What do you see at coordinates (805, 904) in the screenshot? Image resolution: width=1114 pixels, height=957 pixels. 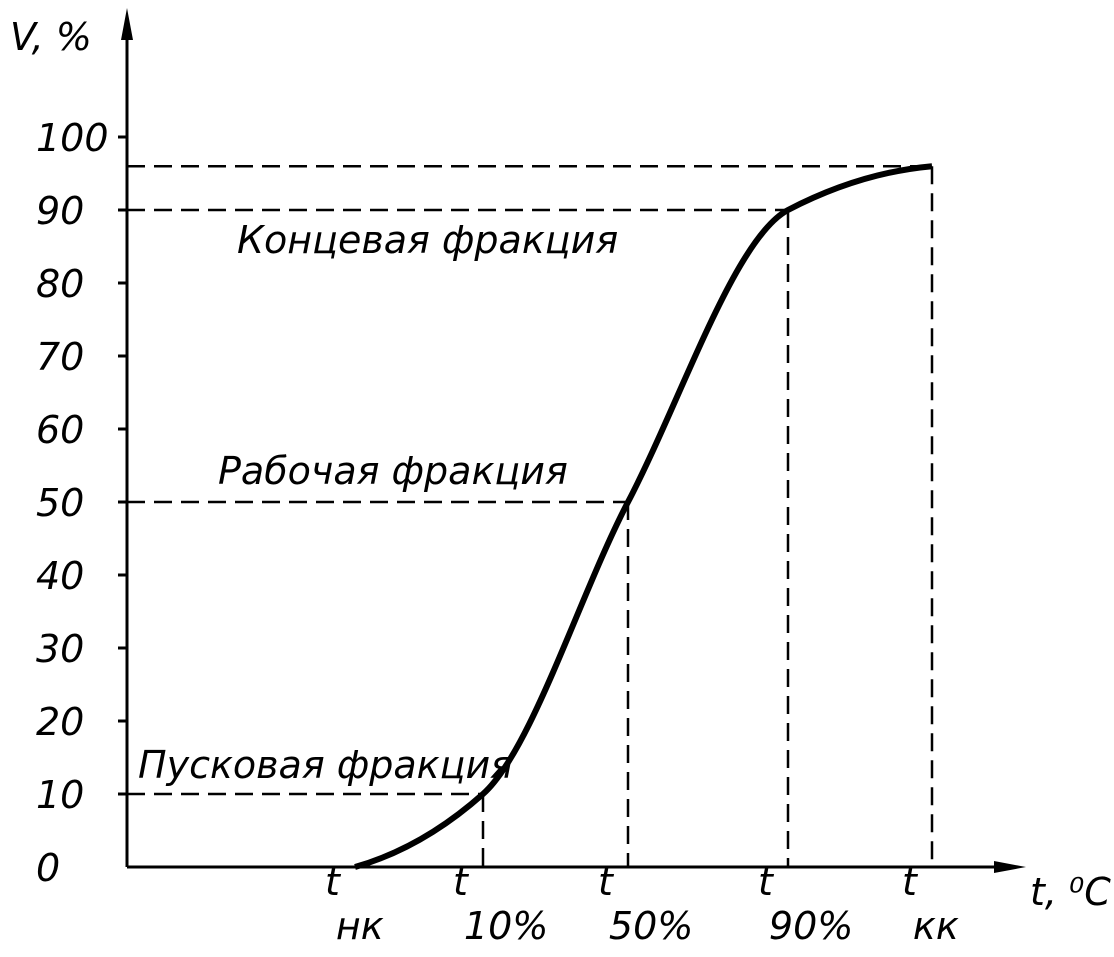 I see `x-tick-label: t 90%` at bounding box center [805, 904].